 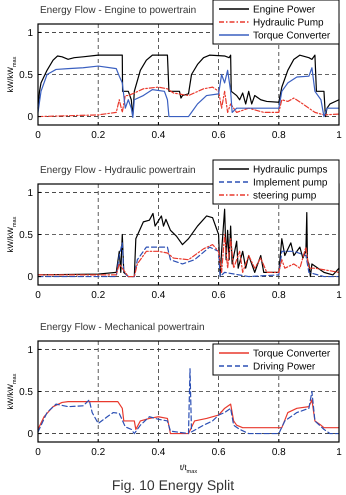 I want to click on chart-title: Energy Flow - Hydraulic powertrain, so click(x=118, y=170).